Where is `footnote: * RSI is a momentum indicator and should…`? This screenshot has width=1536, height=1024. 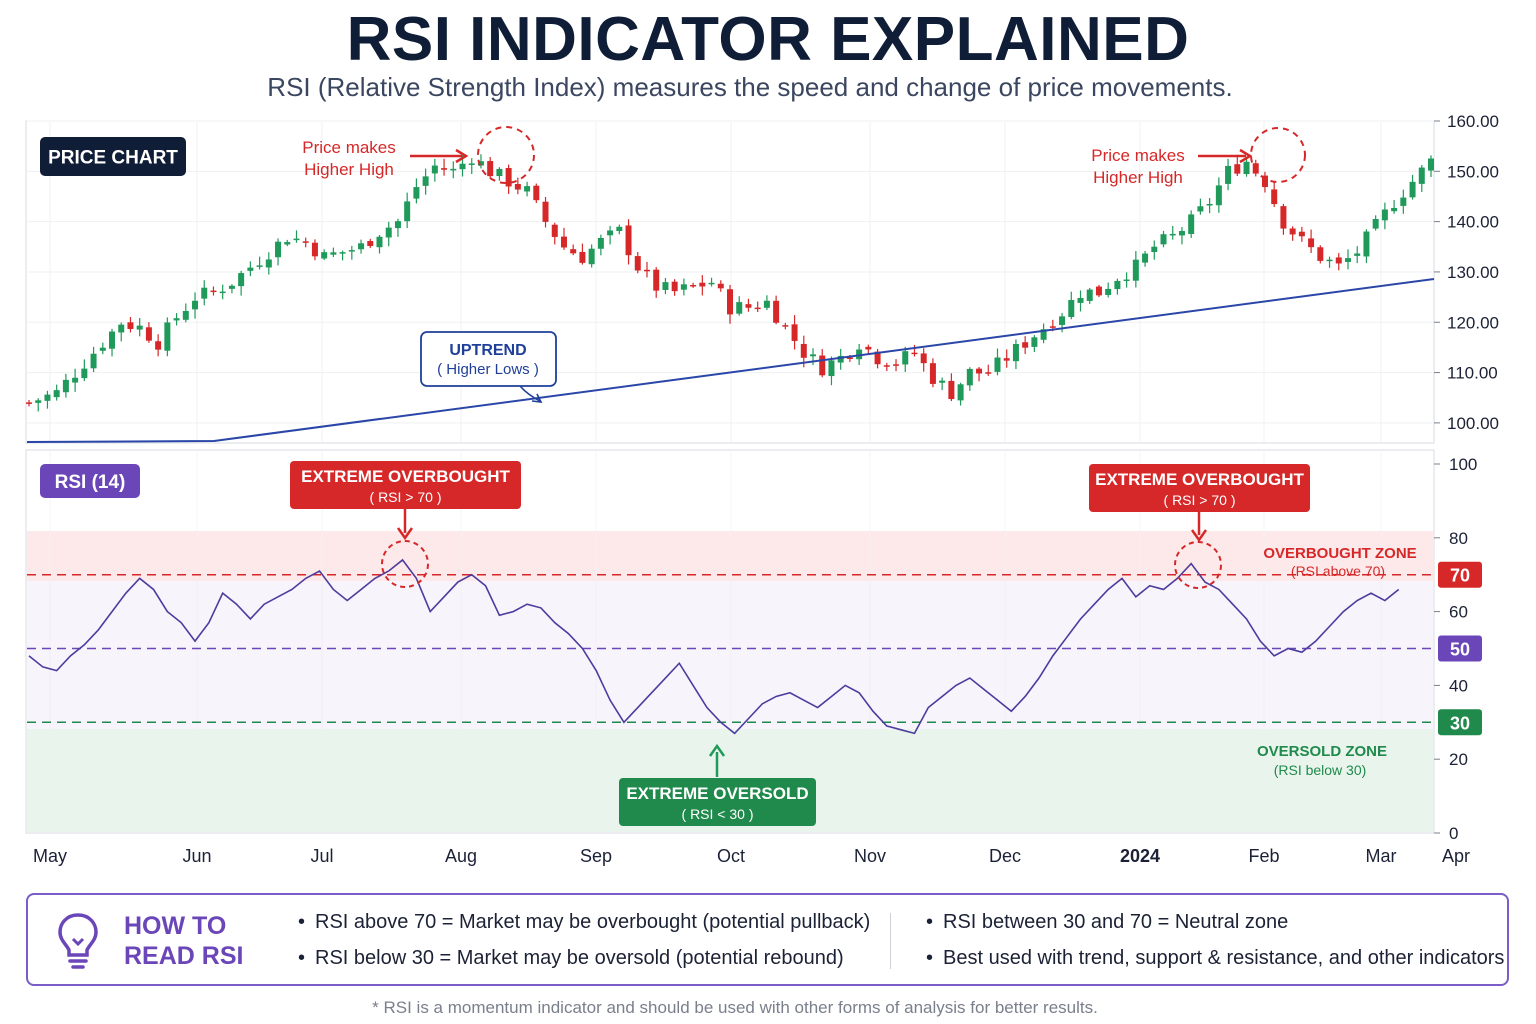 footnote: * RSI is a momentum indicator and should… is located at coordinates (735, 1007).